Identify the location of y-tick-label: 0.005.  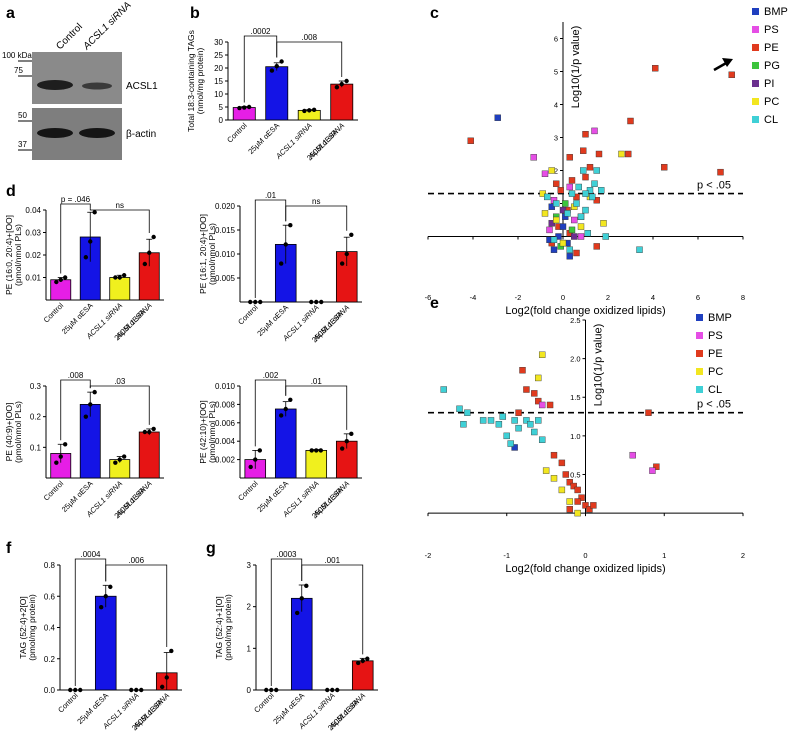
(225, 278).